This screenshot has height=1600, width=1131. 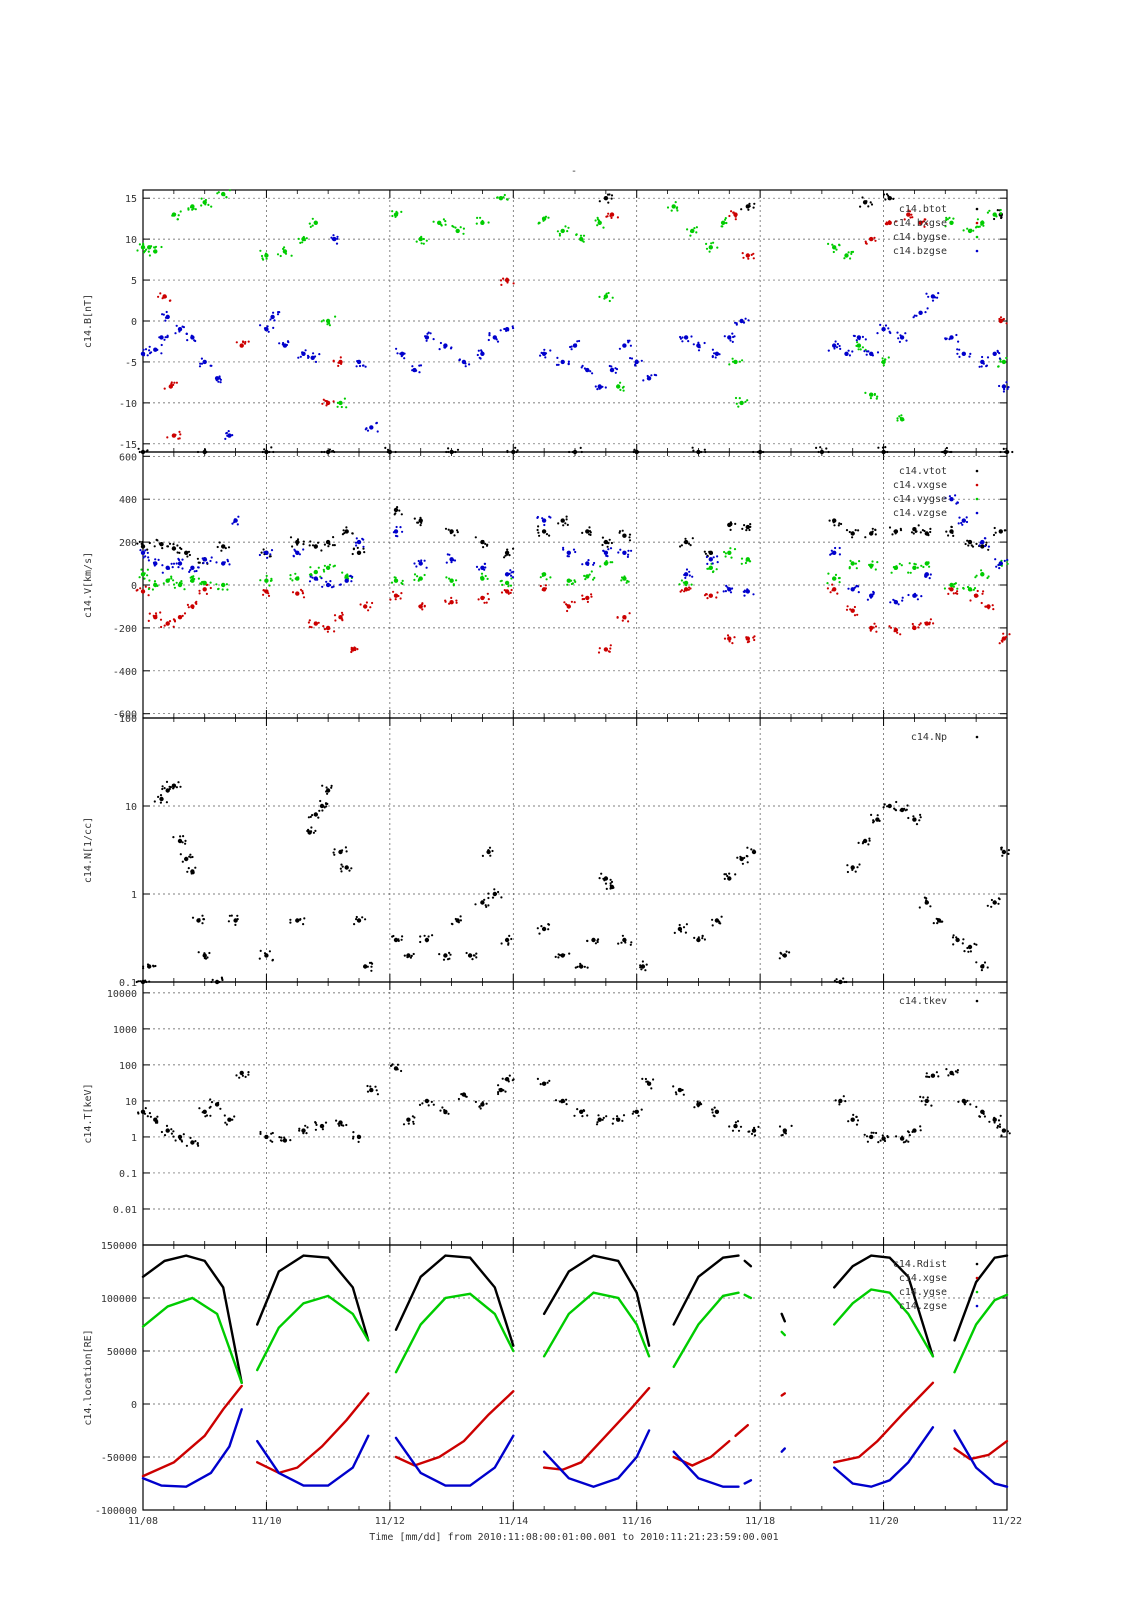 I want to click on top-title: -, so click(x=574, y=171).